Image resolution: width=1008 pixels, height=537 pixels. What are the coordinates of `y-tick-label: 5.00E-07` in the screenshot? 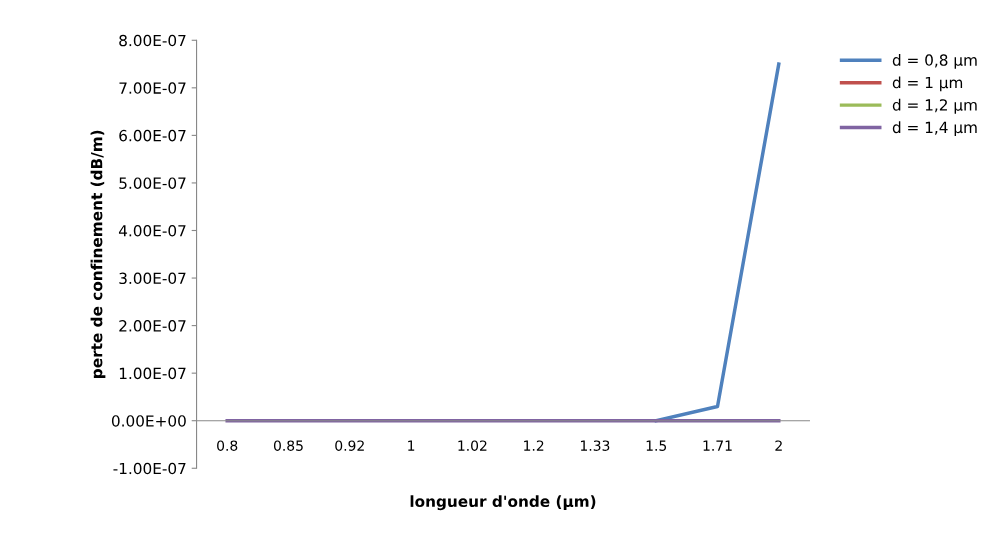 It's located at (152, 183).